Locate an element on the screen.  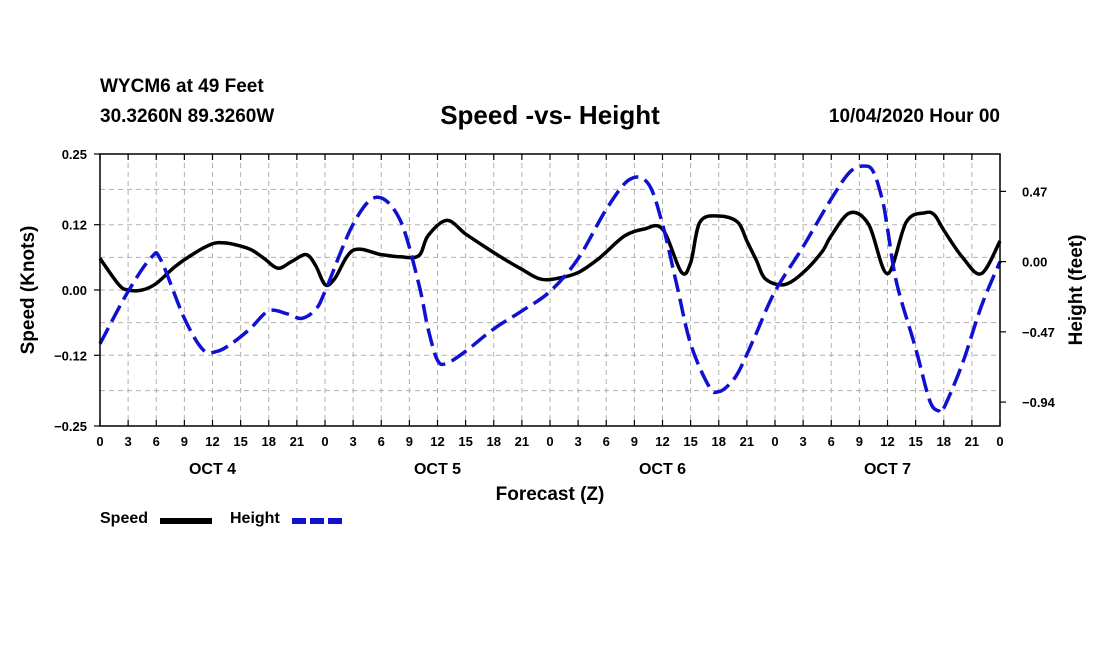
station-name: WYCM6 at 49 Feet is located at coordinates (182, 86).